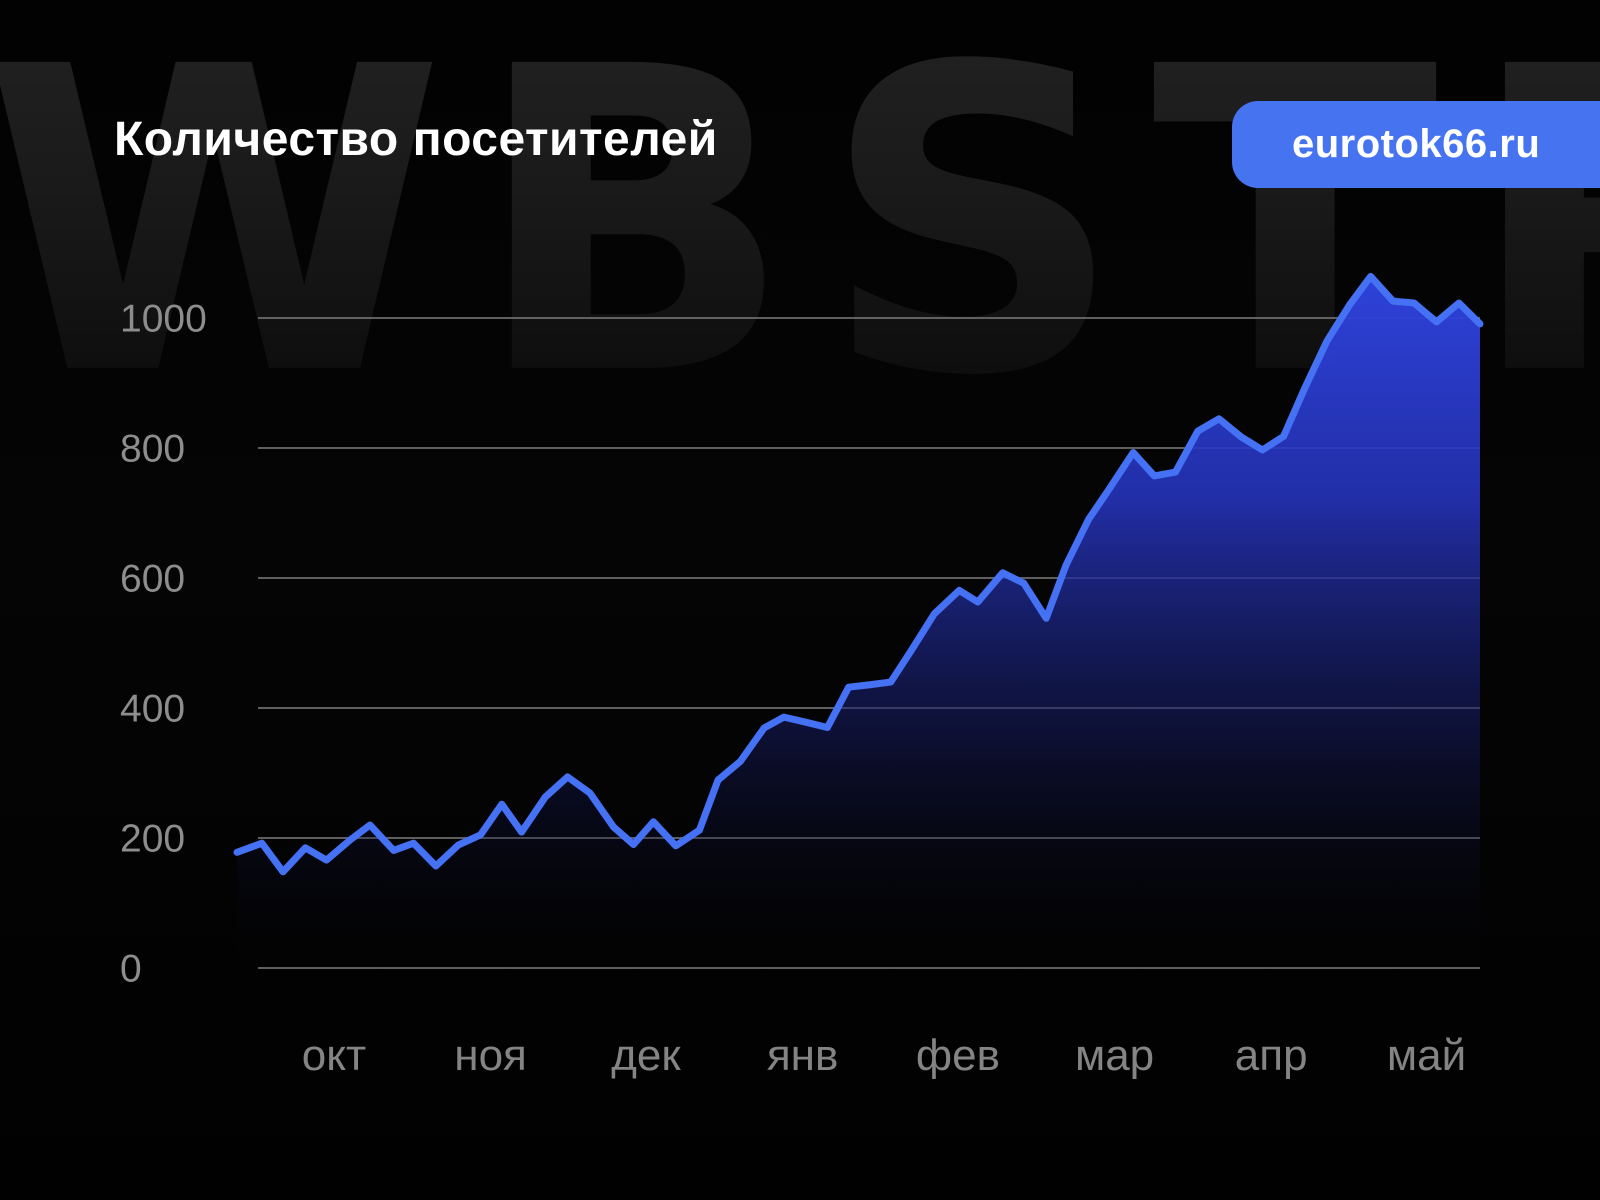 Image resolution: width=1600 pixels, height=1200 pixels. Describe the element at coordinates (152, 839) in the screenshot. I see `y-axis-label-200: 200` at that location.